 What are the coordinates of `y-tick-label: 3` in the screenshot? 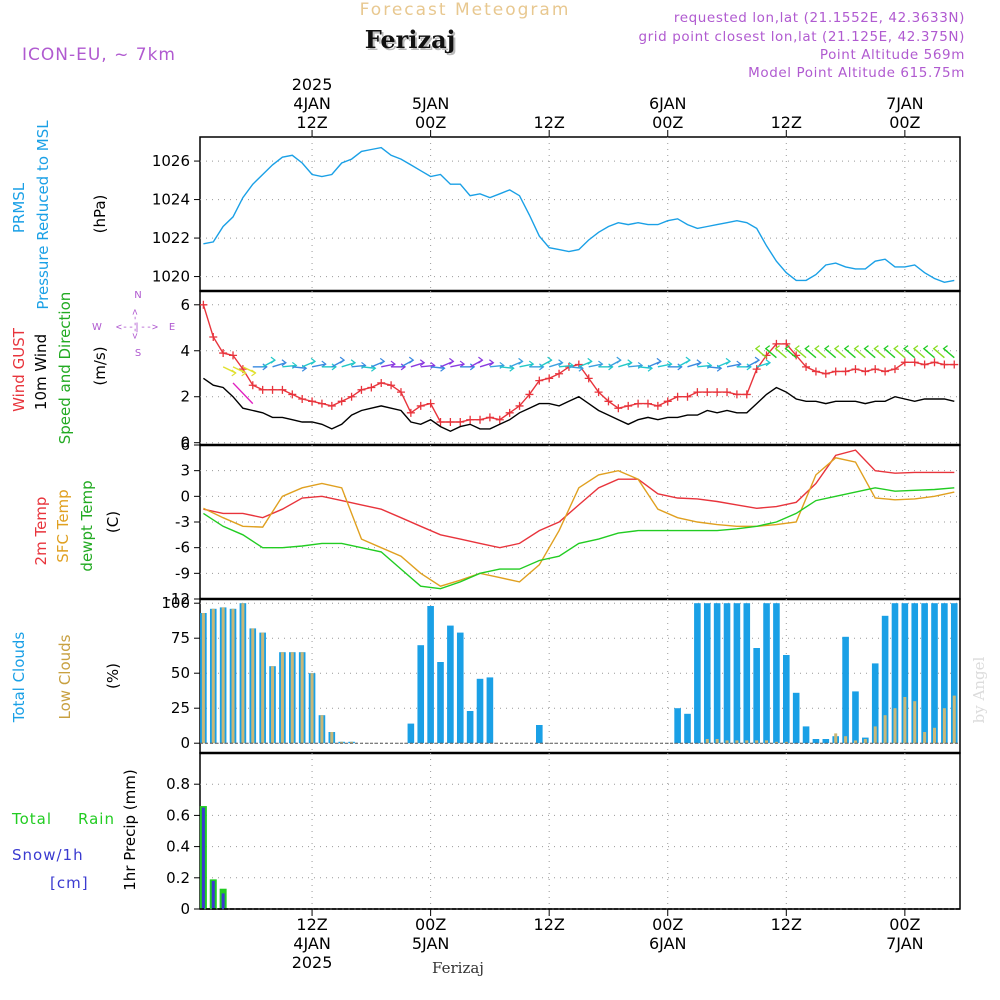 It's located at (185, 471).